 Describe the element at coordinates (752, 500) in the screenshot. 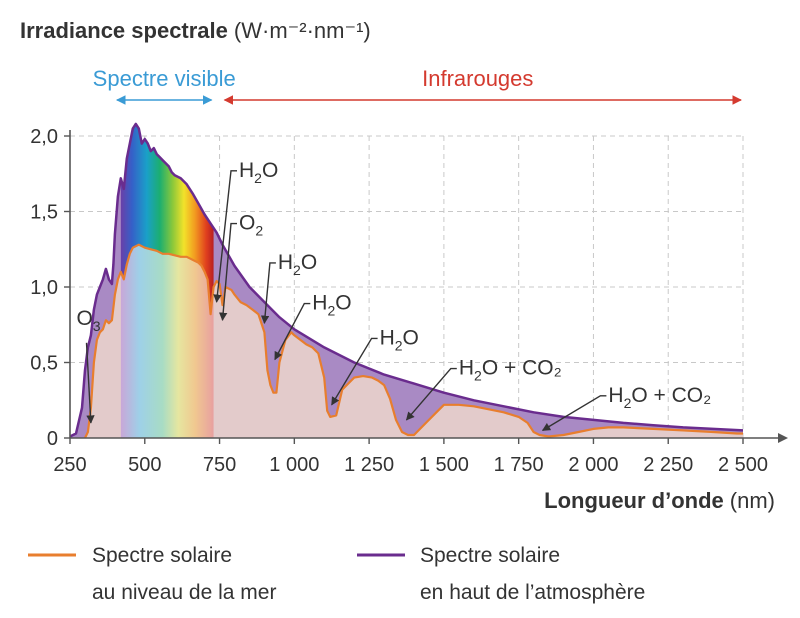

I see `x-axis-label-unit: (nm)` at that location.